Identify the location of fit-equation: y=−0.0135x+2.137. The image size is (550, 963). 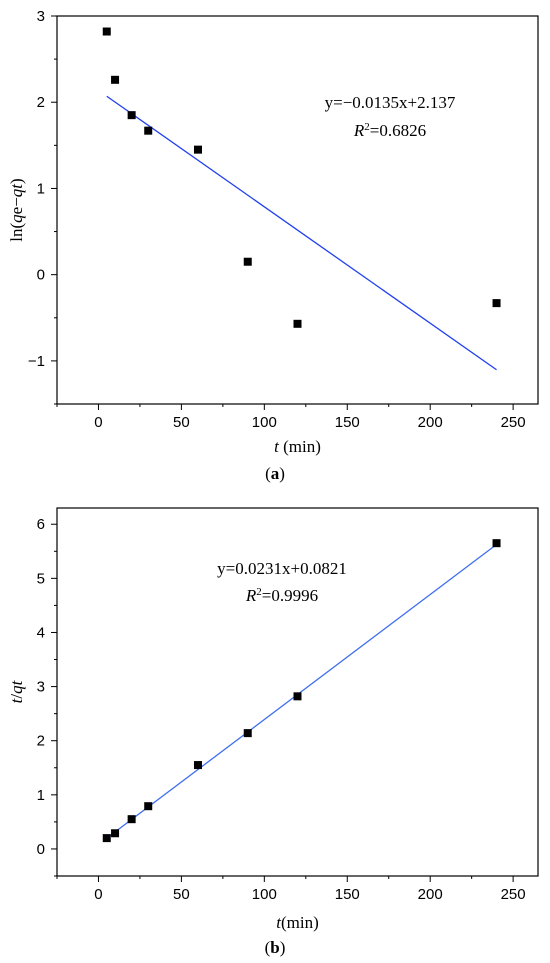
(390, 102).